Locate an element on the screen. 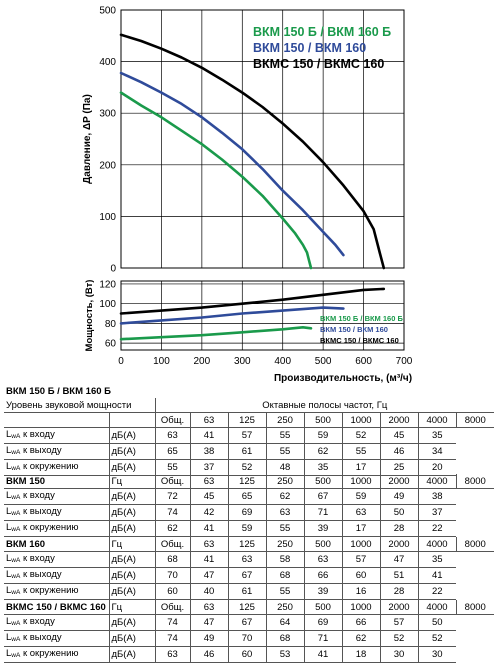 The height and width of the screenshot is (663, 497). band-header: 1000 is located at coordinates (361, 420).